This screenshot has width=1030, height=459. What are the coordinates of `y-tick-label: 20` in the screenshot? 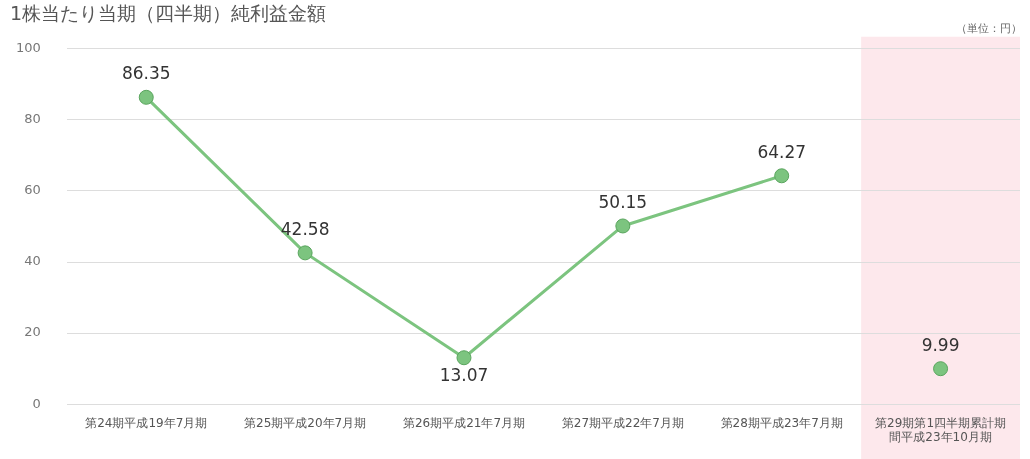 It's located at (32, 332).